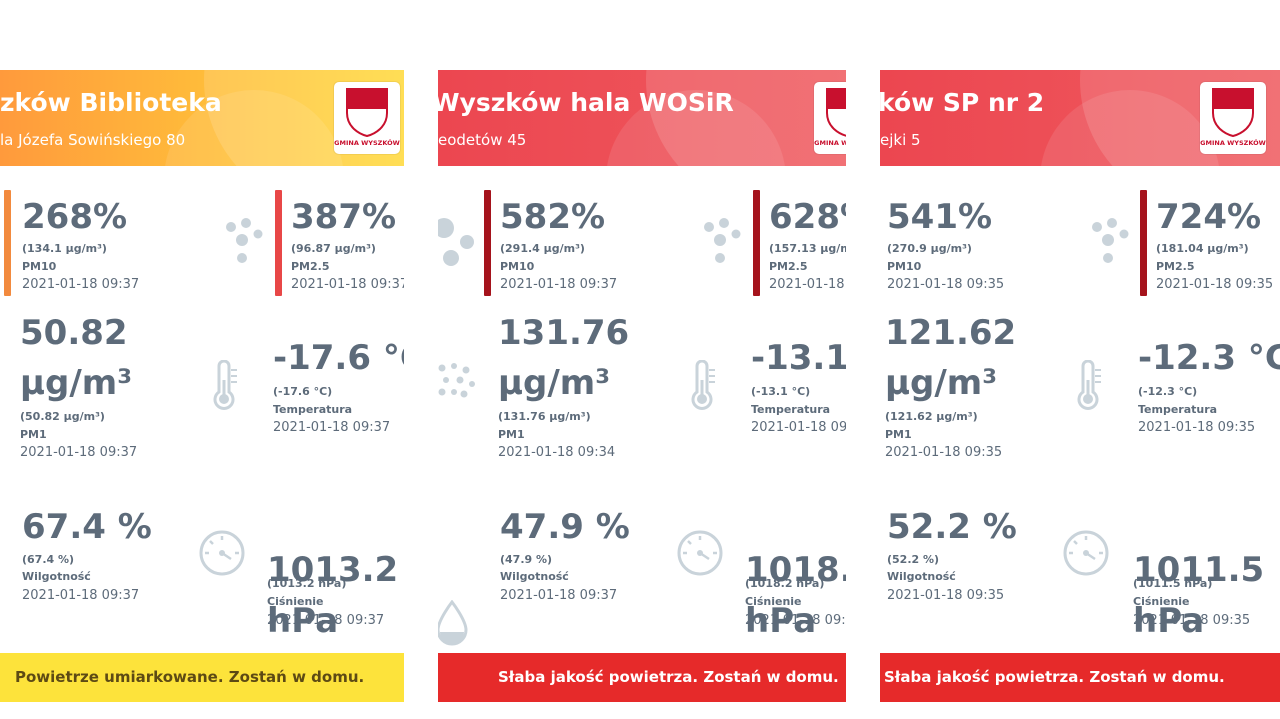 The width and height of the screenshot is (1280, 719). Describe the element at coordinates (453, 623) in the screenshot. I see `water-drop-icon` at that location.